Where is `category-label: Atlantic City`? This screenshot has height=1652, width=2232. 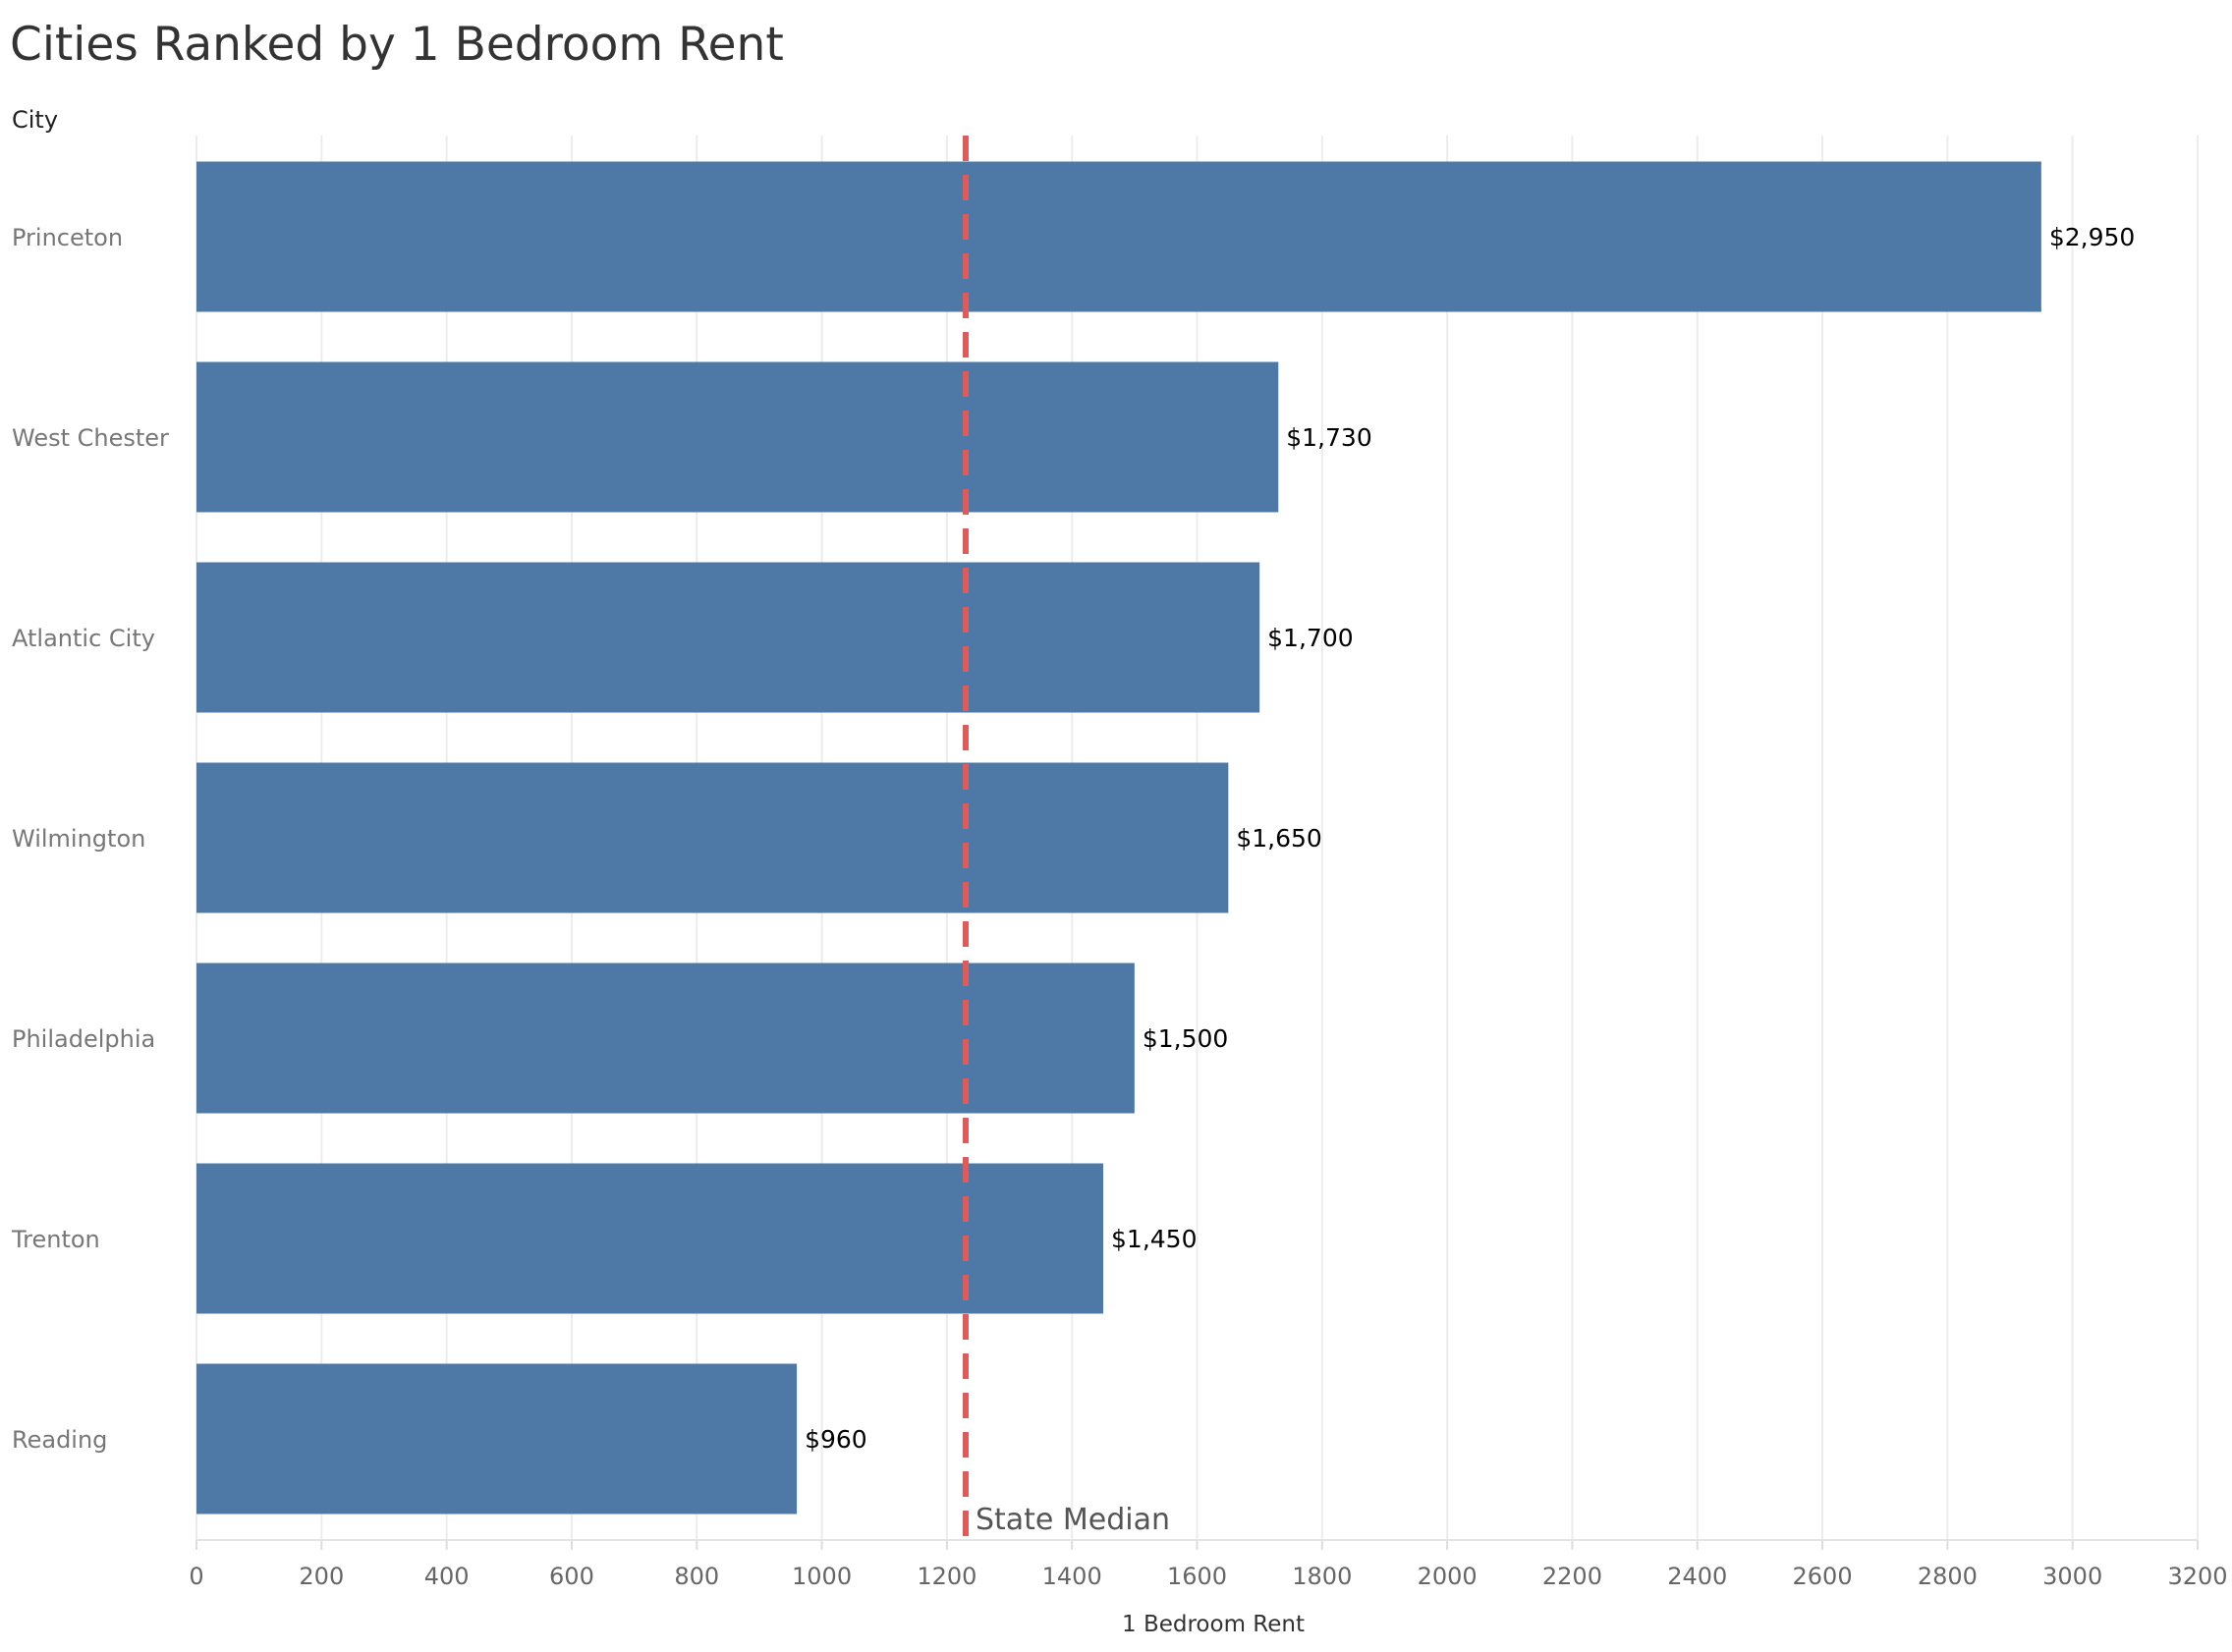
category-label: Atlantic City is located at coordinates (83, 638).